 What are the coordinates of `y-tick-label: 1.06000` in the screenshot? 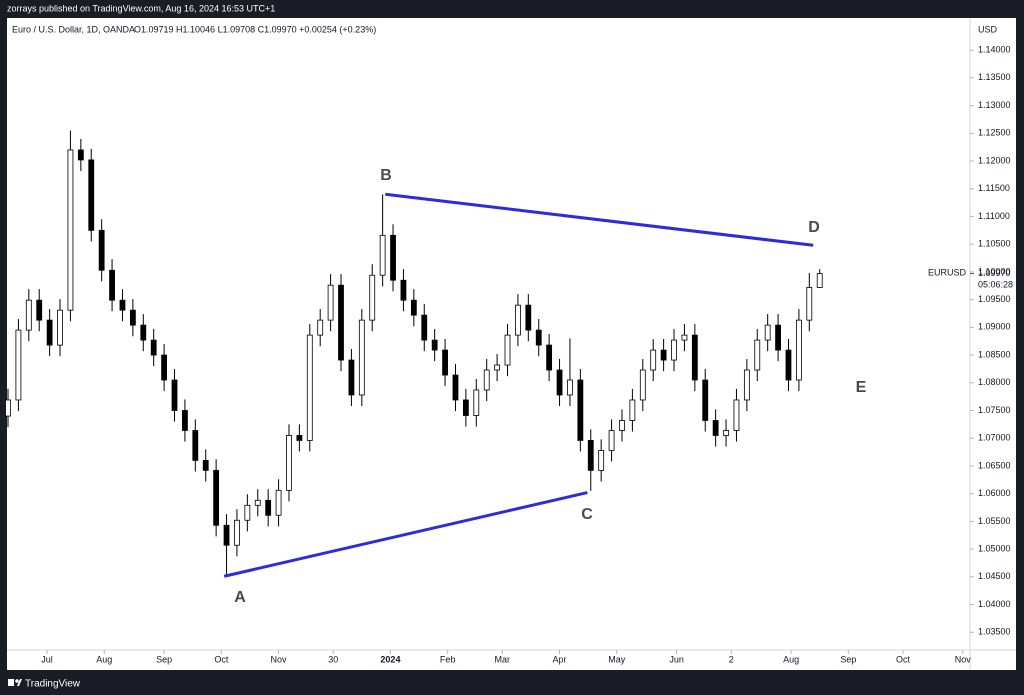 It's located at (994, 493).